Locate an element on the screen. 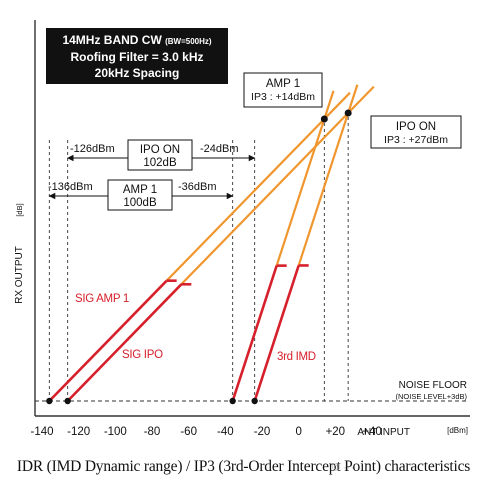  x-tick-label: -80 is located at coordinates (152, 432).